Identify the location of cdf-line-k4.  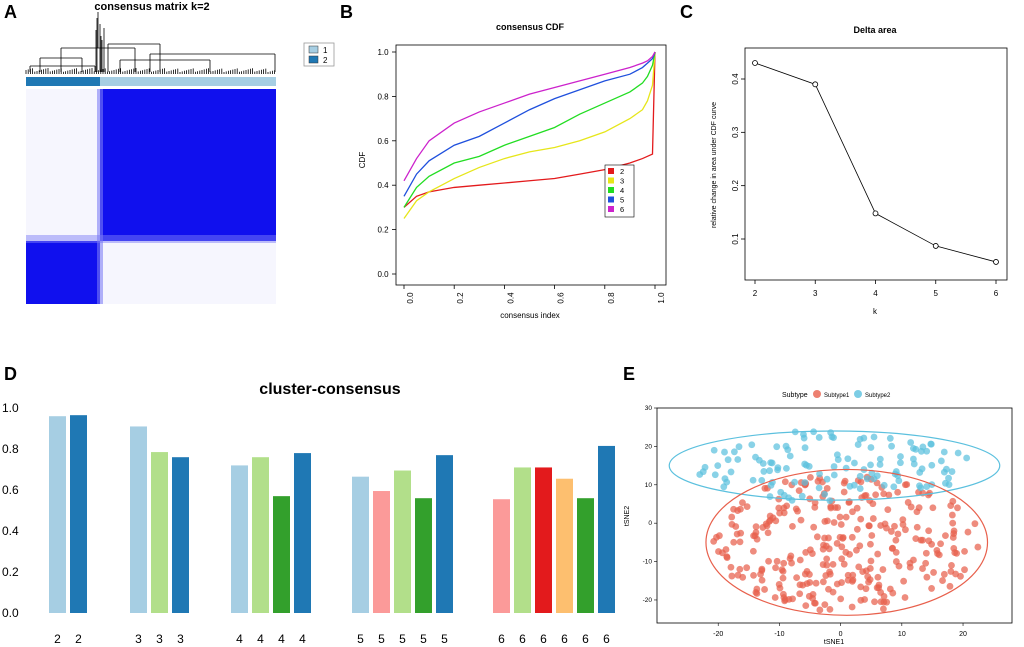
(529, 129).